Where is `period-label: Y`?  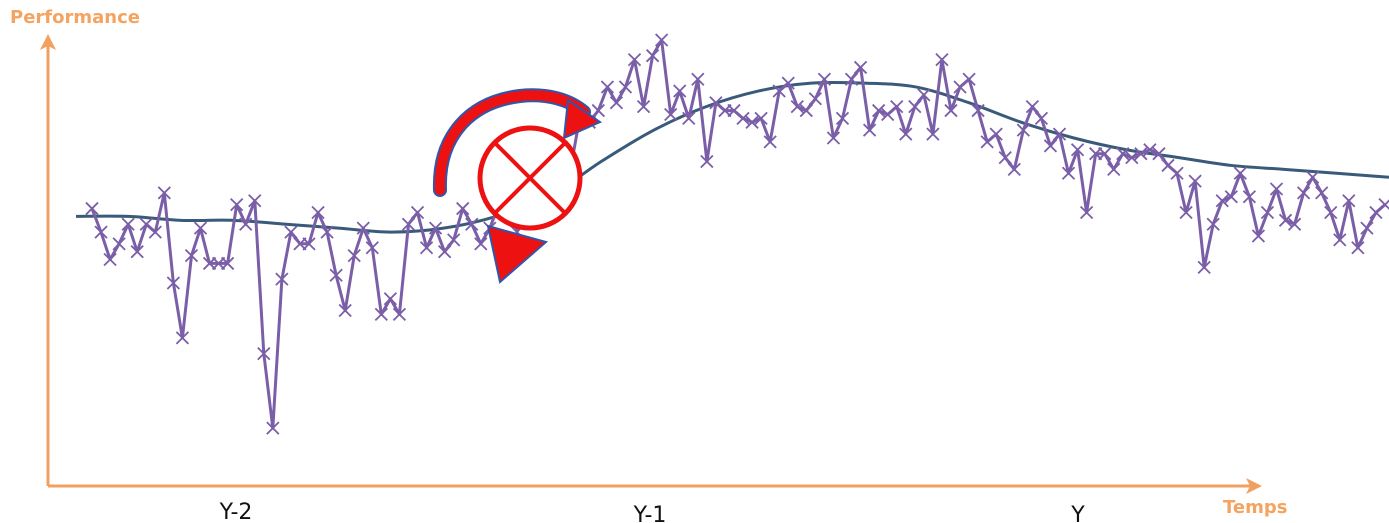
period-label: Y is located at coordinates (1077, 513).